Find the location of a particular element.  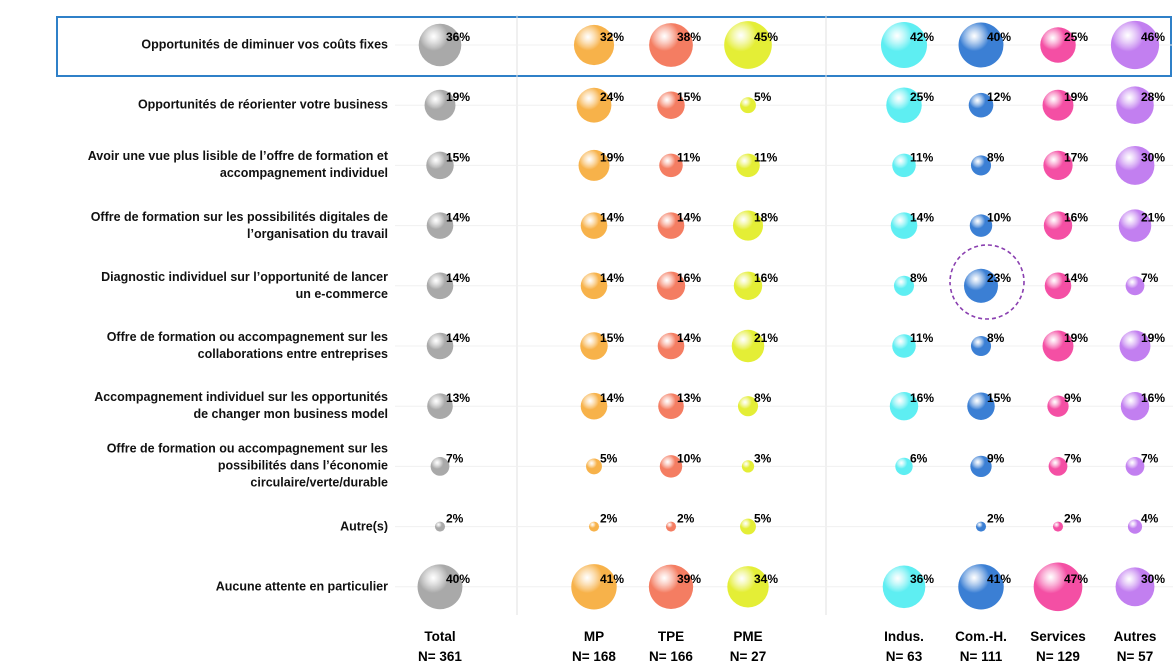

highlight-circle is located at coordinates (987, 282).